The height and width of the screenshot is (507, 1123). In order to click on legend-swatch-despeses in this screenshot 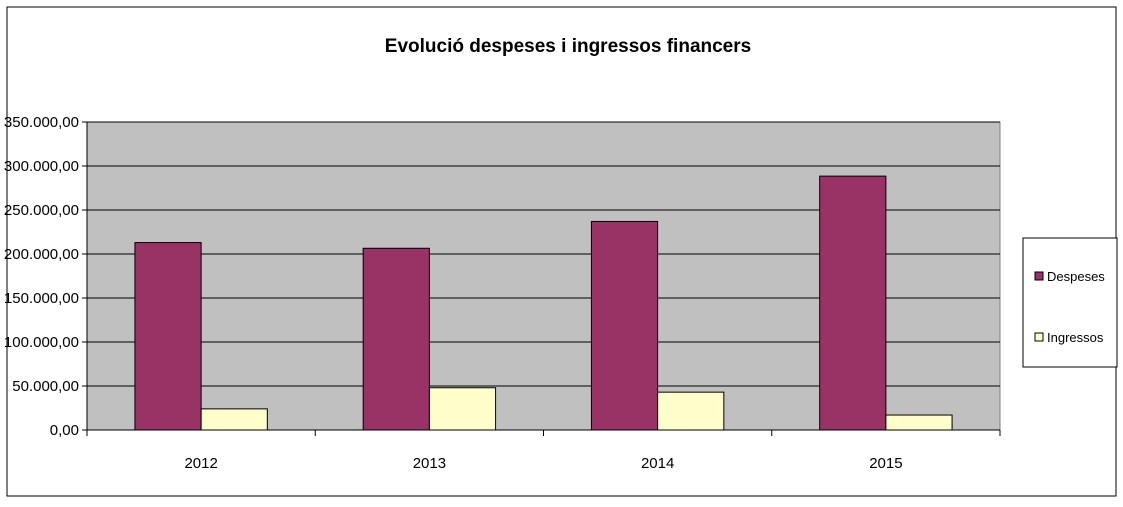, I will do `click(1039, 276)`.